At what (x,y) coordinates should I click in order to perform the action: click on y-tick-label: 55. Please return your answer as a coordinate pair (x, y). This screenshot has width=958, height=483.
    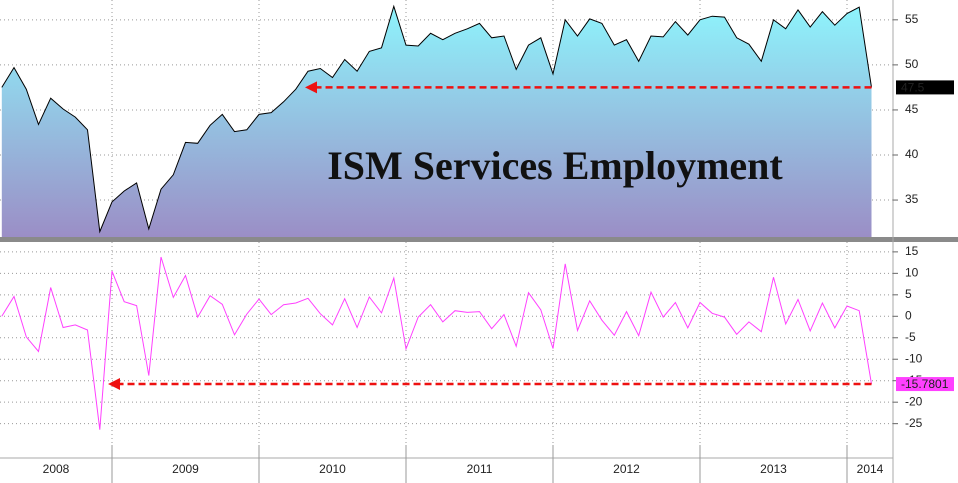
    Looking at the image, I should click on (912, 19).